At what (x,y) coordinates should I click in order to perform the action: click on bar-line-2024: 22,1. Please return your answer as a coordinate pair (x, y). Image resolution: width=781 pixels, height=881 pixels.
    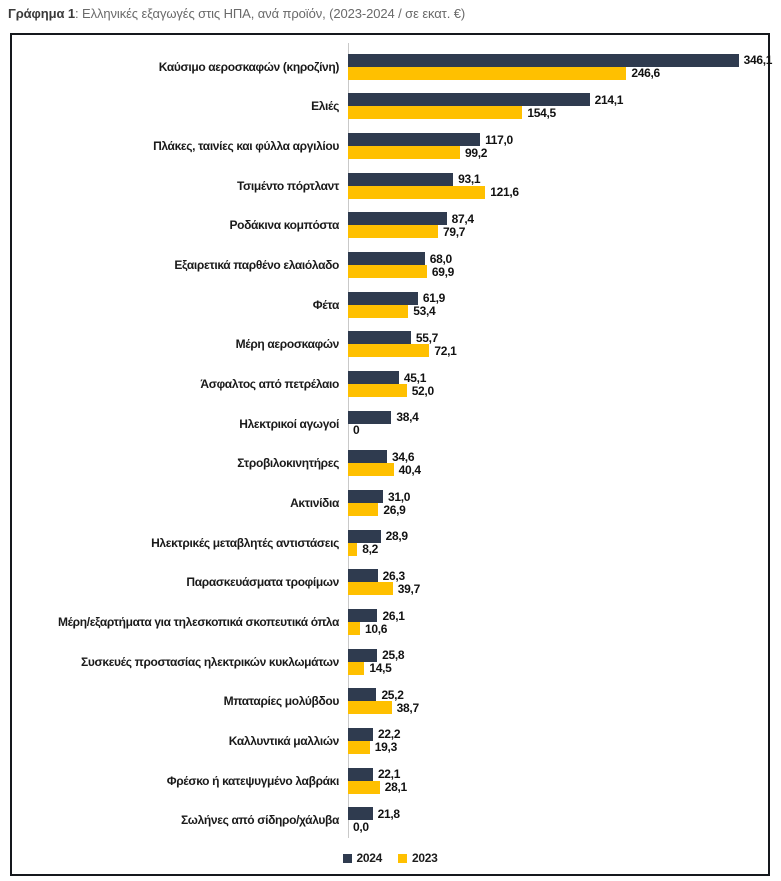
    Looking at the image, I should click on (554, 774).